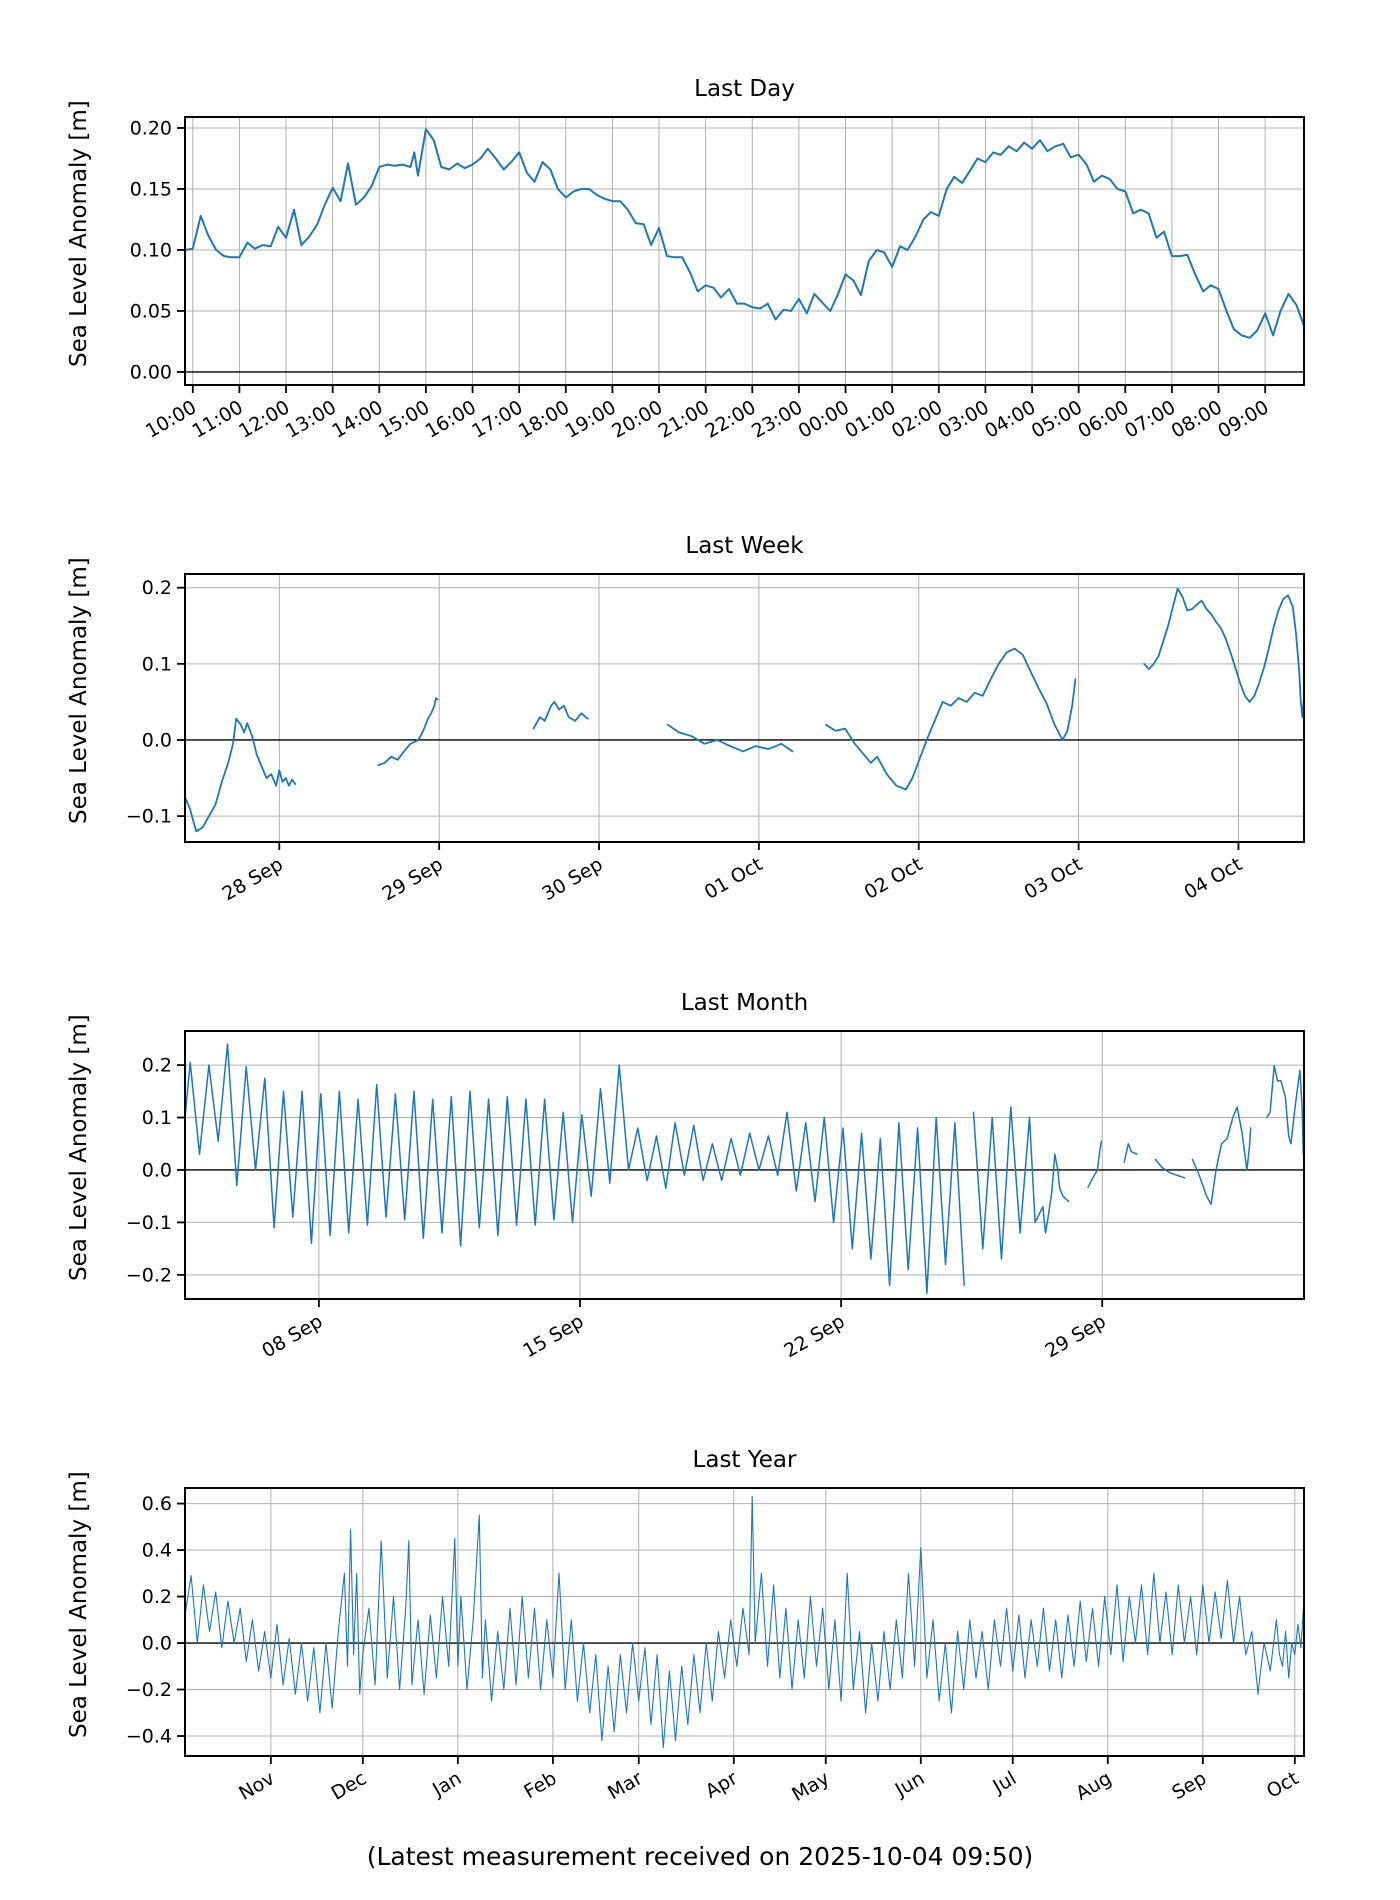  I want to click on chart-title-last-week: Last Week, so click(744, 546).